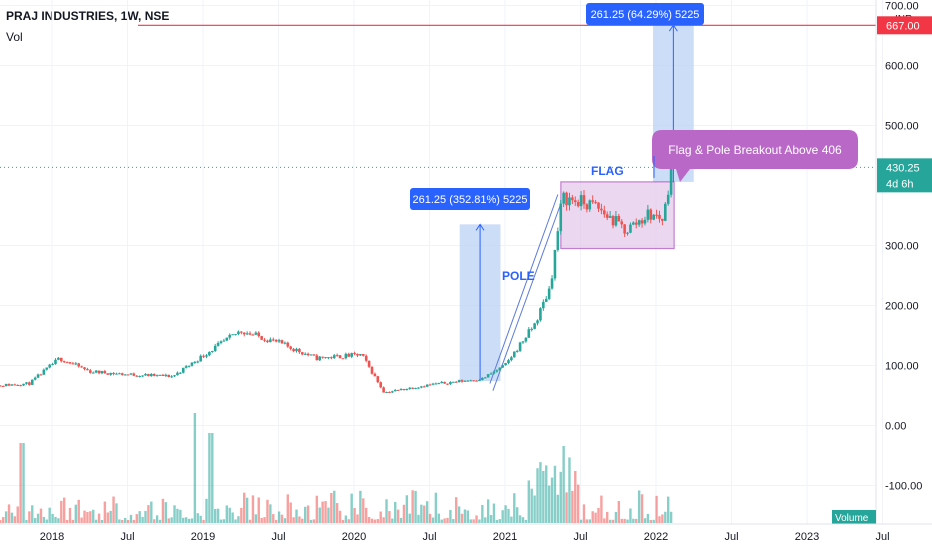 The height and width of the screenshot is (550, 932). I want to click on y-tick-2: 100.00, so click(902, 367).